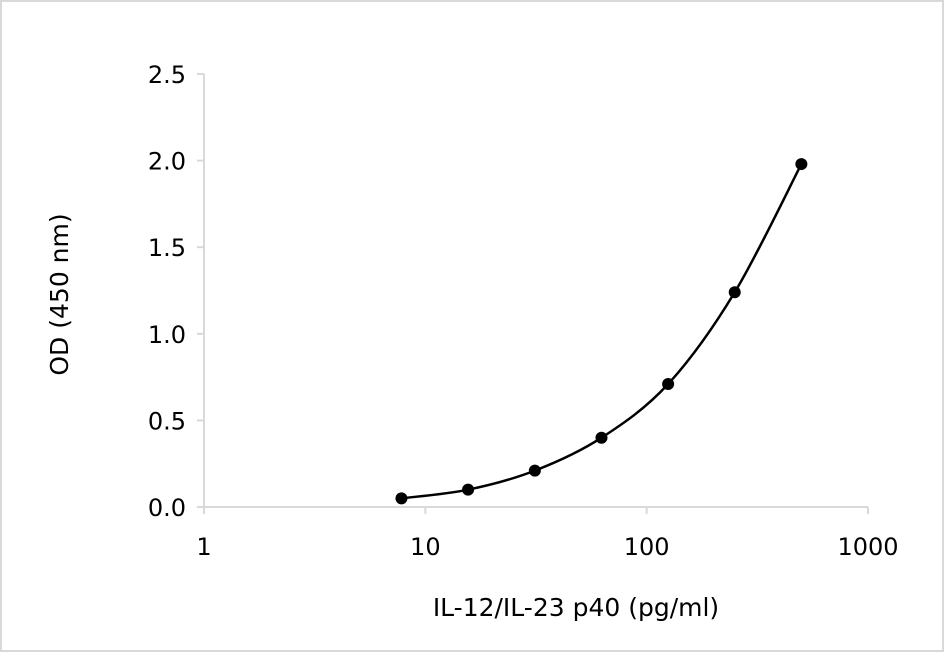 This screenshot has height=652, width=944. Describe the element at coordinates (167, 75) in the screenshot. I see `y-tick-label: 2.5` at that location.